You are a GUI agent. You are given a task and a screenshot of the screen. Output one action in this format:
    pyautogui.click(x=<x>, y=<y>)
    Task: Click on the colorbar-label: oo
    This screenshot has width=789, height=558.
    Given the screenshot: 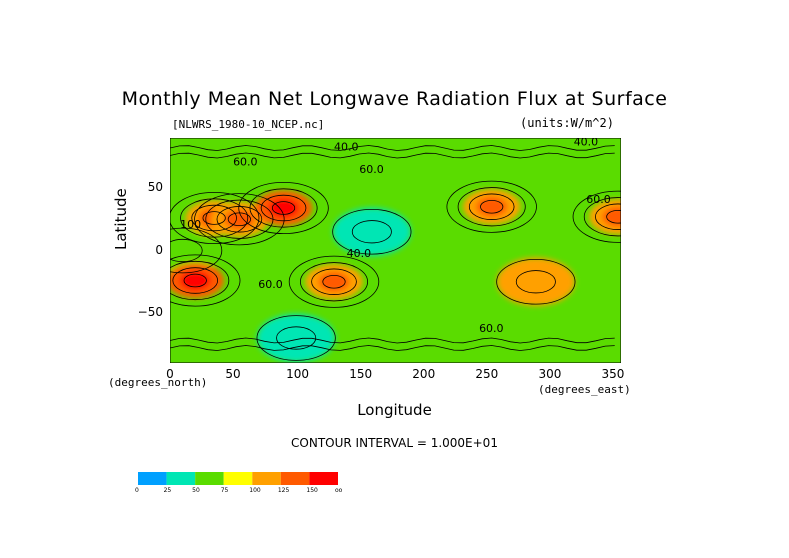 What is the action you would take?
    pyautogui.click(x=339, y=490)
    